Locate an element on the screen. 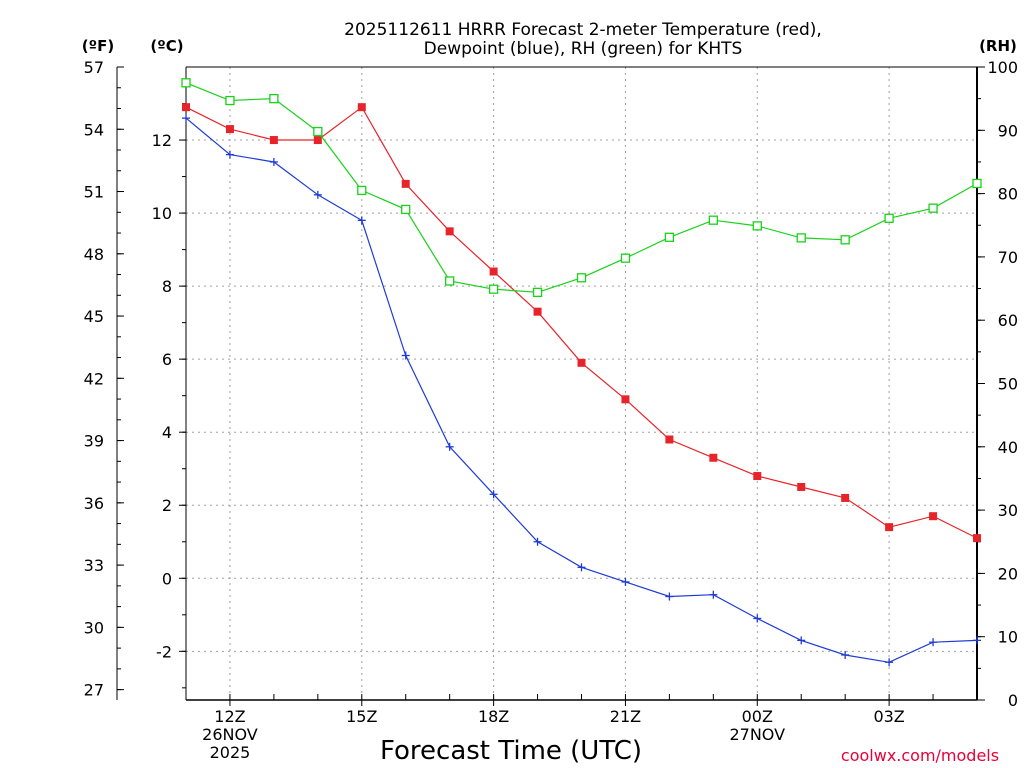 The image size is (1024, 768). fahrenheit-tick-label: 45 is located at coordinates (94, 316).